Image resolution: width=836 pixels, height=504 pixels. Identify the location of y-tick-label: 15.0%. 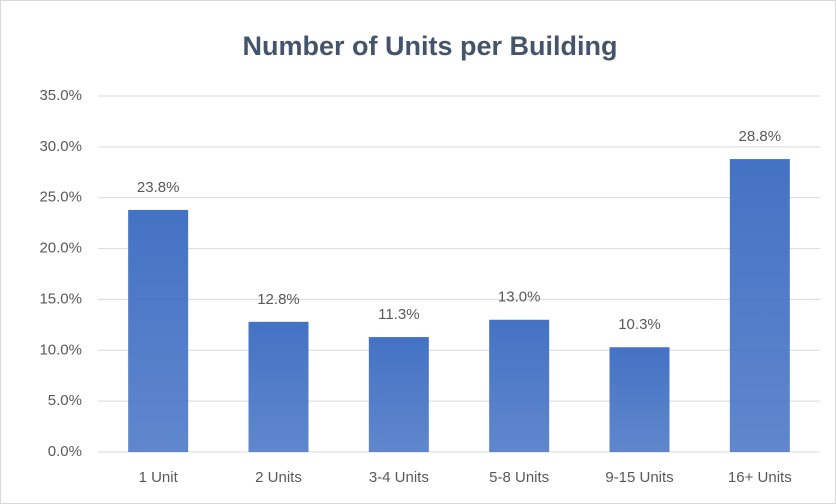
(60, 298).